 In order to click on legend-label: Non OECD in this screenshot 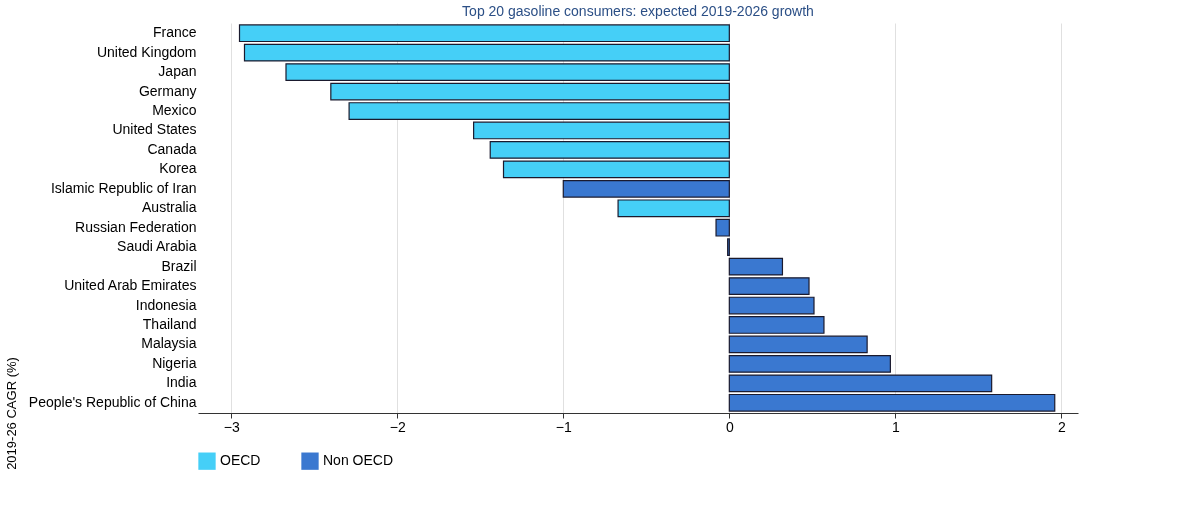, I will do `click(358, 460)`.